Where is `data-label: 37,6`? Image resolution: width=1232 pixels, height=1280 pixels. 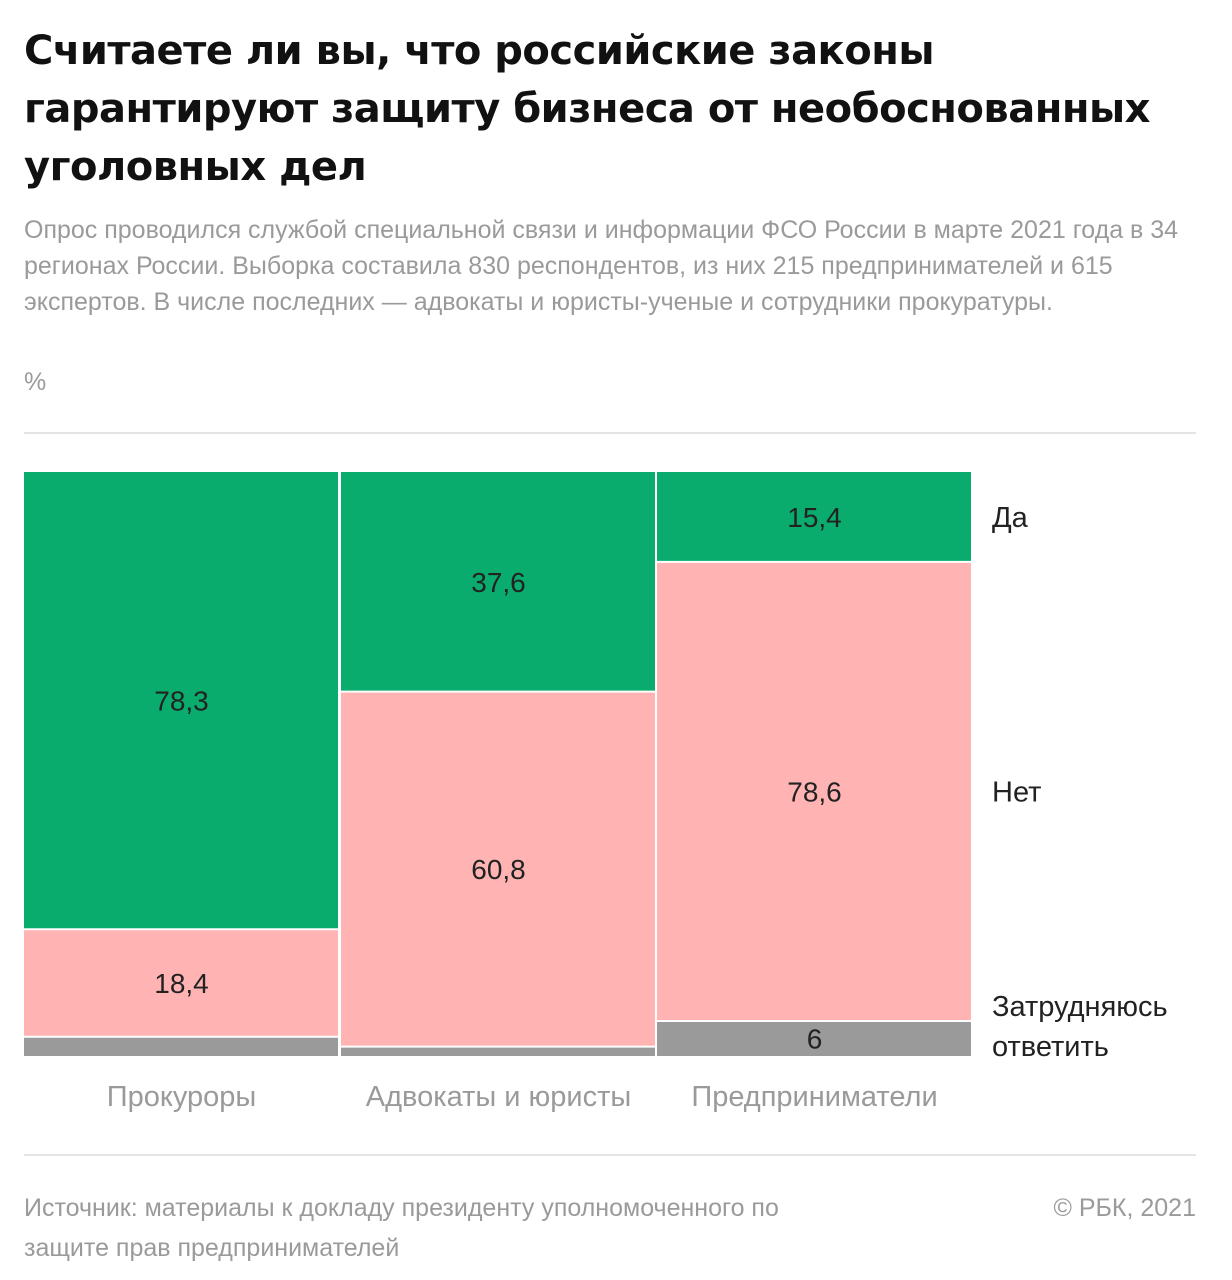
data-label: 37,6 is located at coordinates (498, 582).